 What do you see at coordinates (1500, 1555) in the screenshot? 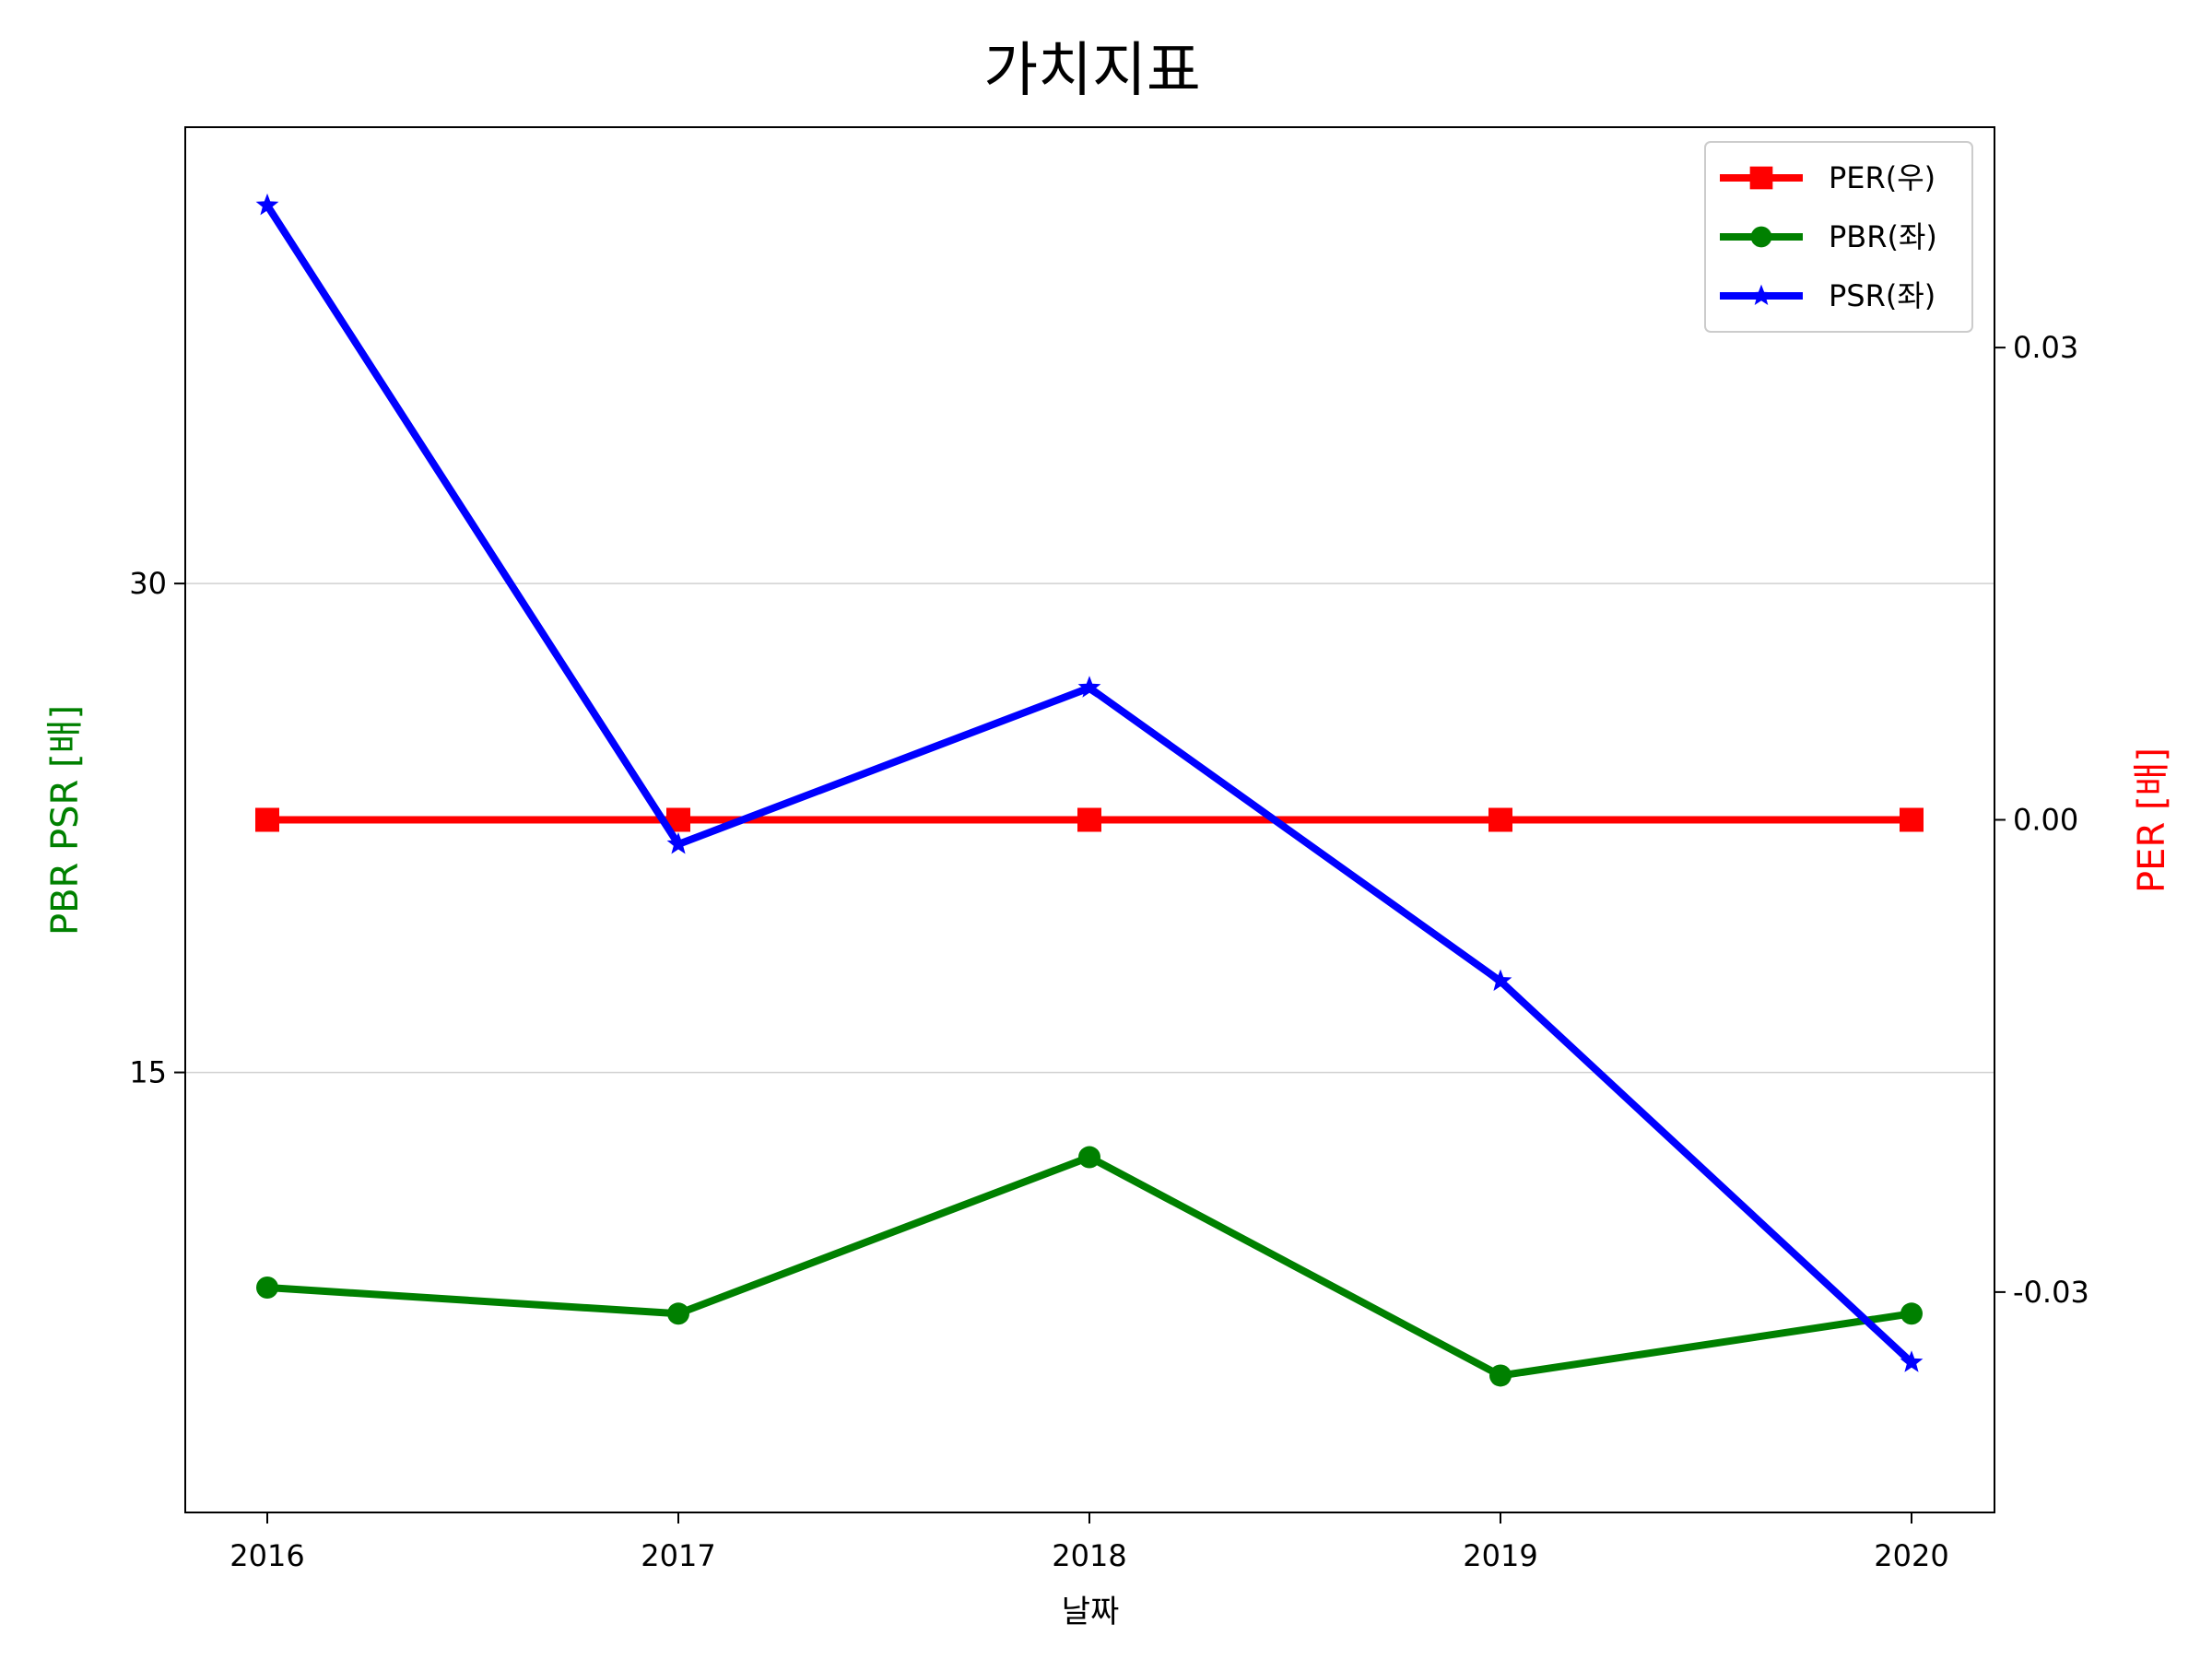
I see `x-tick-label: 2019` at bounding box center [1500, 1555].